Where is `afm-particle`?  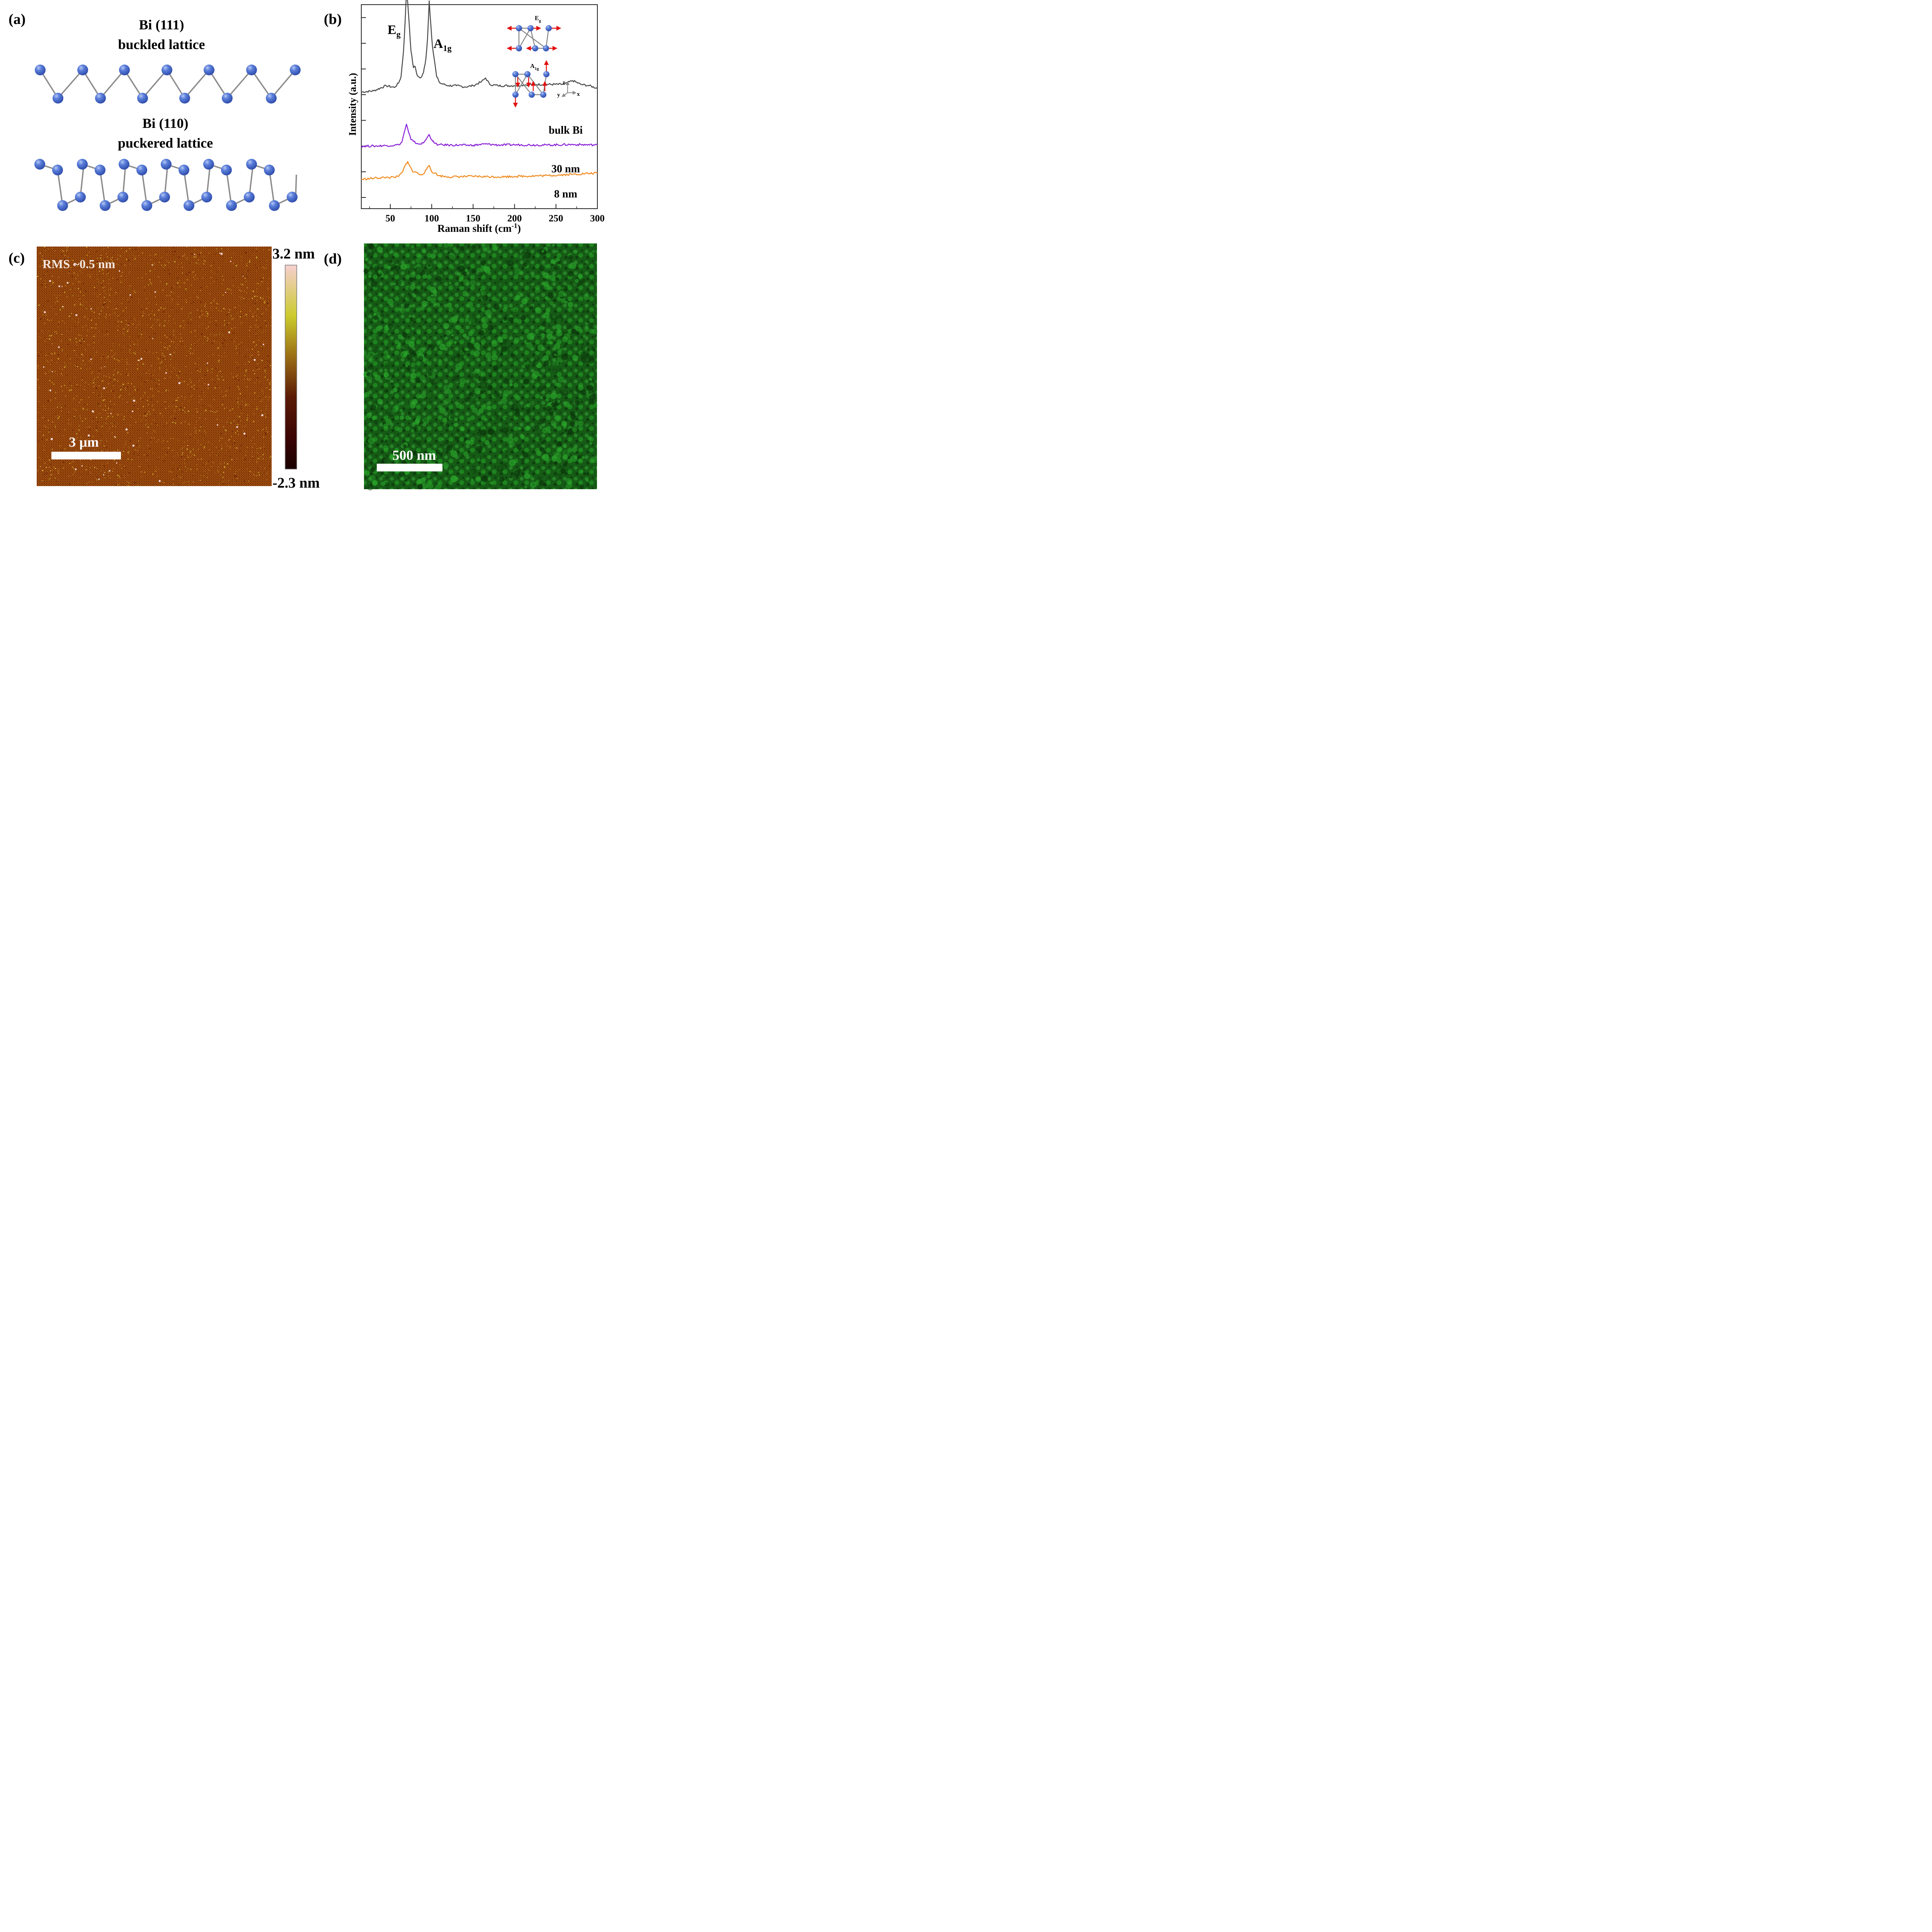
afm-particle is located at coordinates (127, 429).